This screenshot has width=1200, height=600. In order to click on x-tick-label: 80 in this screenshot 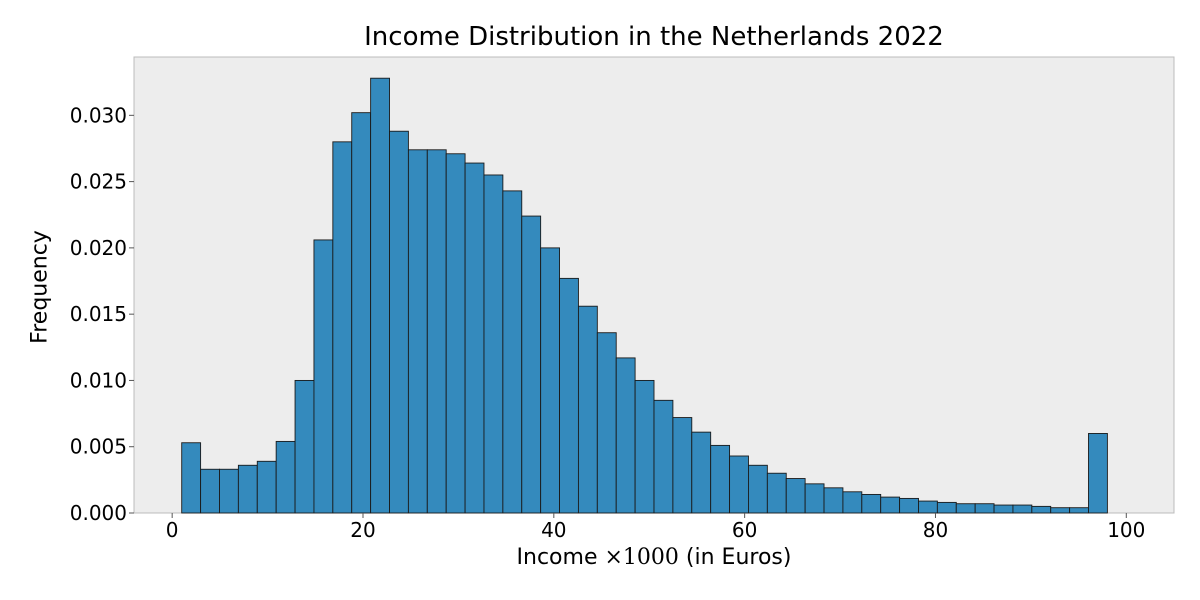, I will do `click(935, 530)`.